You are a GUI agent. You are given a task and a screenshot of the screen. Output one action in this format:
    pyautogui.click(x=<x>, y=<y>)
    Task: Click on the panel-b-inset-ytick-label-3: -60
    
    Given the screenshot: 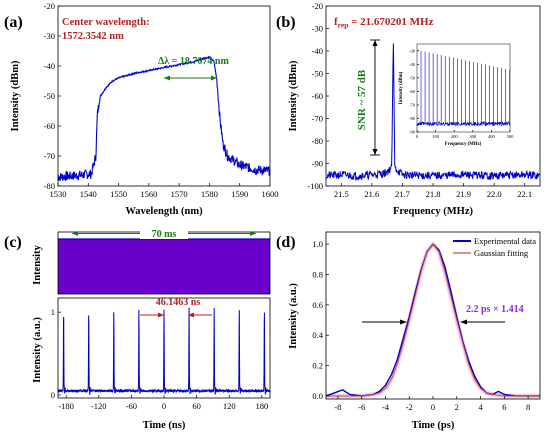 What is the action you would take?
    pyautogui.click(x=412, y=91)
    